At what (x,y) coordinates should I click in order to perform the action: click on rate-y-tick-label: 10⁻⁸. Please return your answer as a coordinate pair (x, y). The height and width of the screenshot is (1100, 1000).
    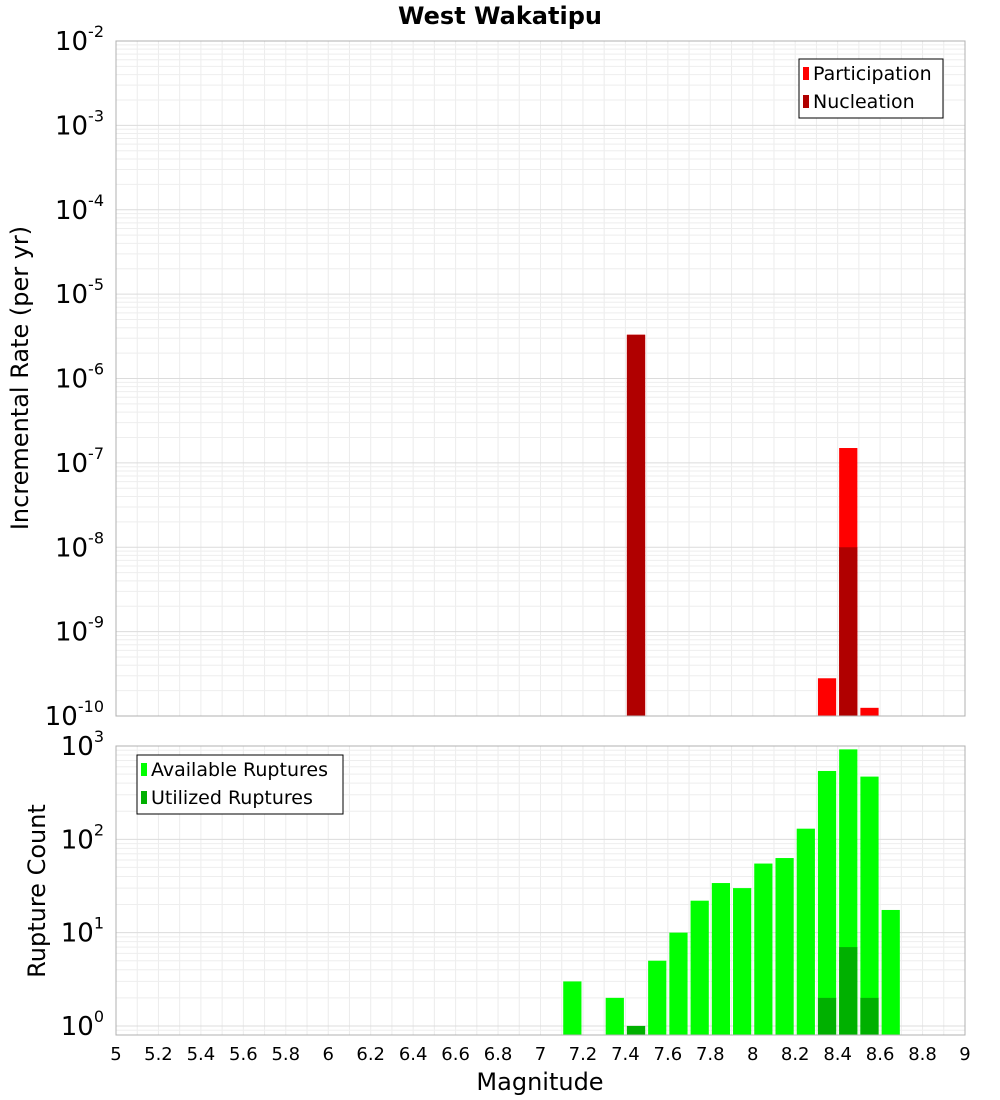
    Looking at the image, I should click on (79, 545).